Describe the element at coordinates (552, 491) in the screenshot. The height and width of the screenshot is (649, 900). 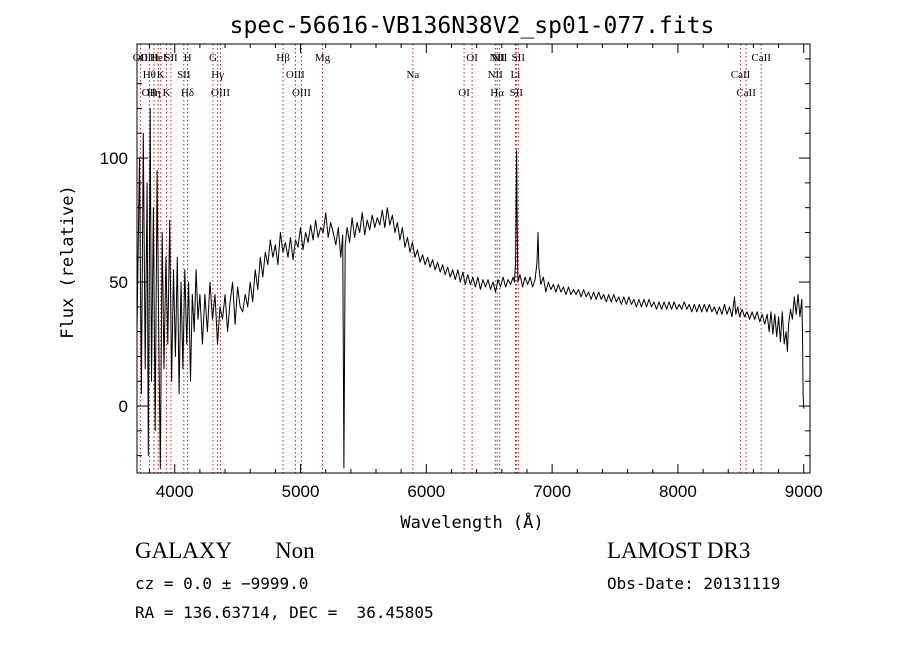
I see `x-tick-label: 7000` at that location.